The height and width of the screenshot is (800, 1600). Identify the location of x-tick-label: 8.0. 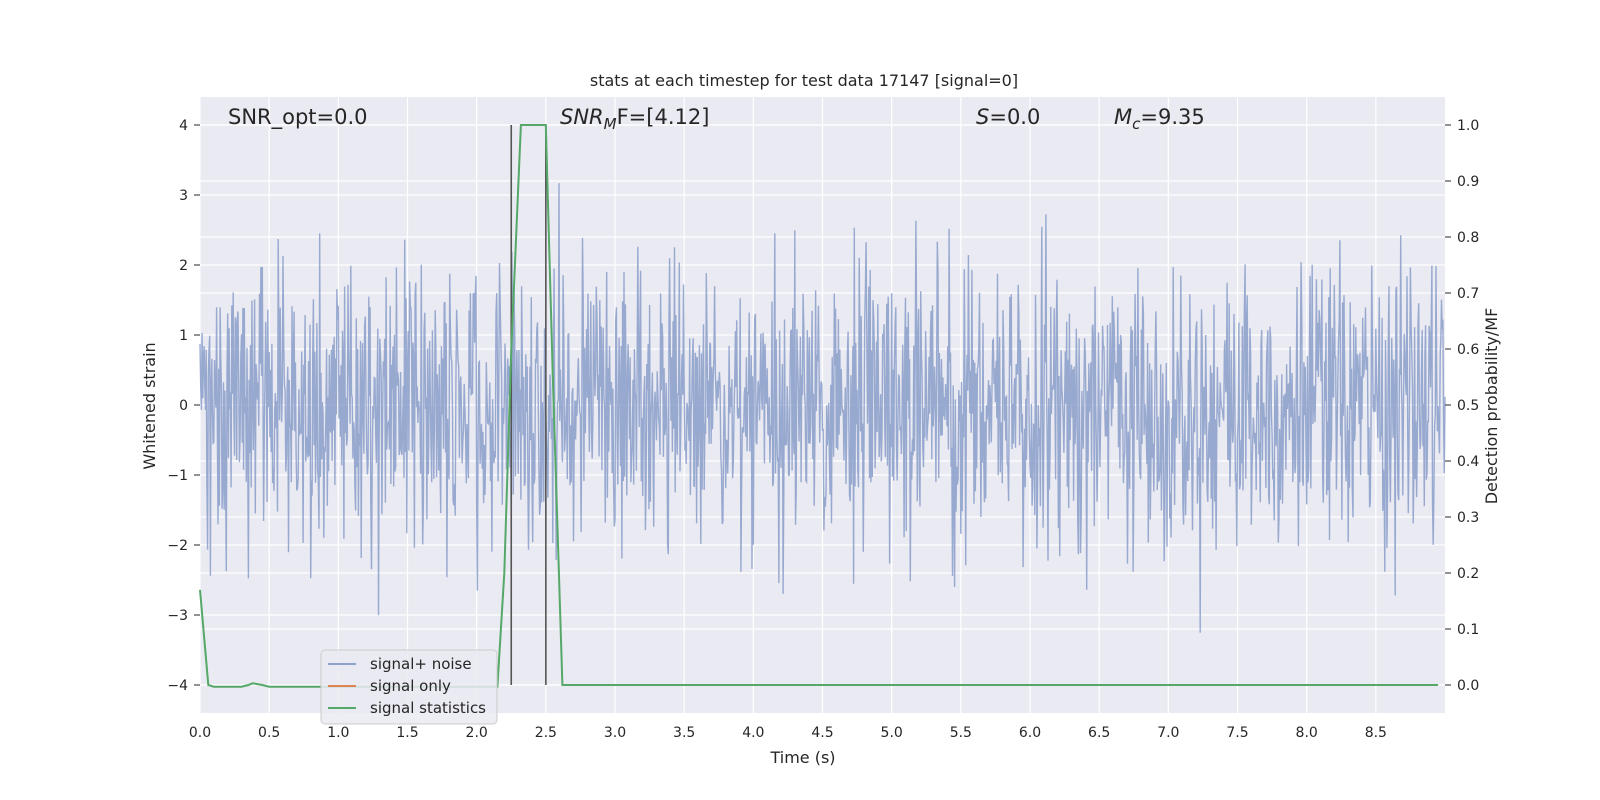
(1307, 733).